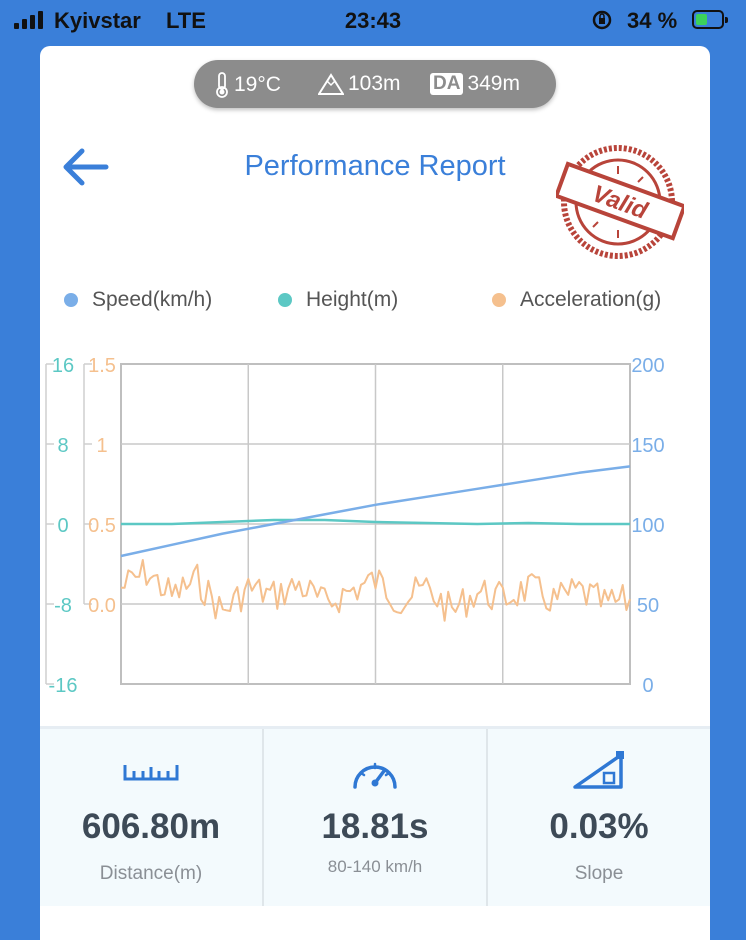 The width and height of the screenshot is (746, 940). What do you see at coordinates (375, 590) in the screenshot?
I see `acceleration-series-line` at bounding box center [375, 590].